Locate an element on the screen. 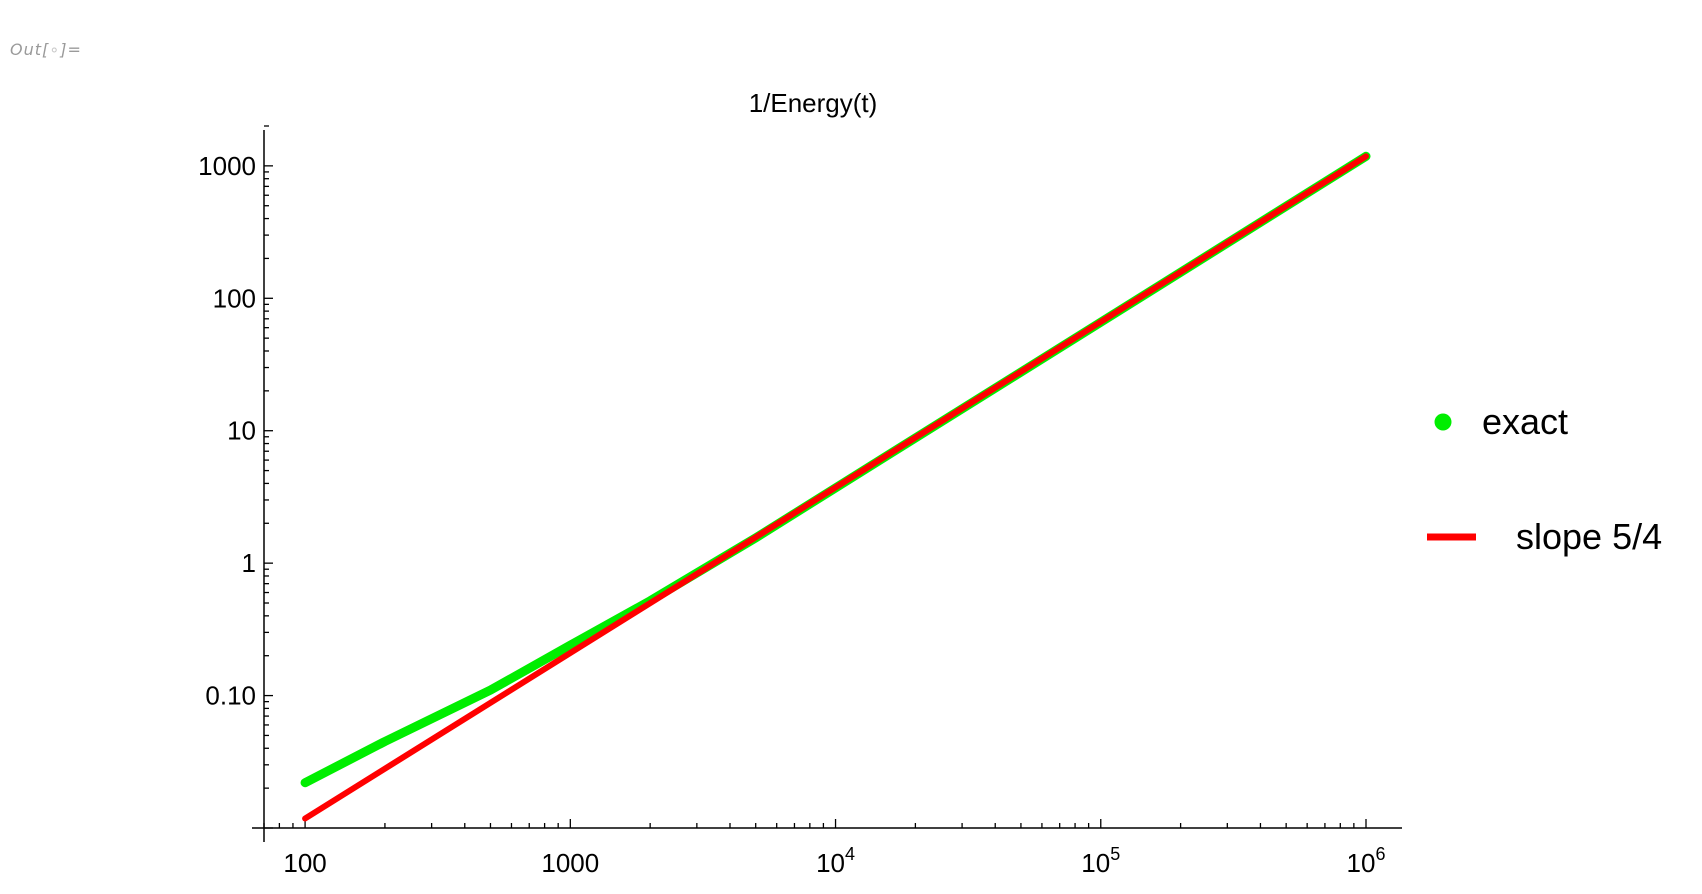 This screenshot has height=894, width=1702. x-tick-label: 100 is located at coordinates (304, 863).